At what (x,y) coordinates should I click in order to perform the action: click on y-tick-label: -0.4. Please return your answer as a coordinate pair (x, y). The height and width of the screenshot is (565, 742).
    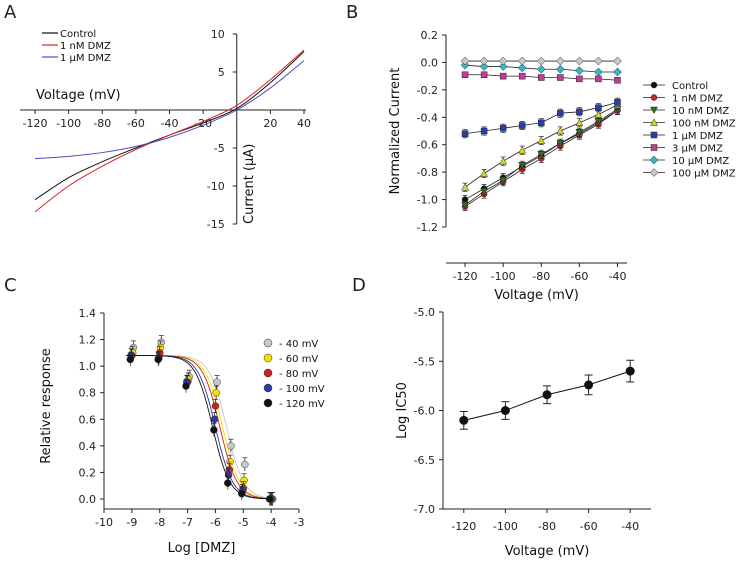
    Looking at the image, I should click on (427, 117).